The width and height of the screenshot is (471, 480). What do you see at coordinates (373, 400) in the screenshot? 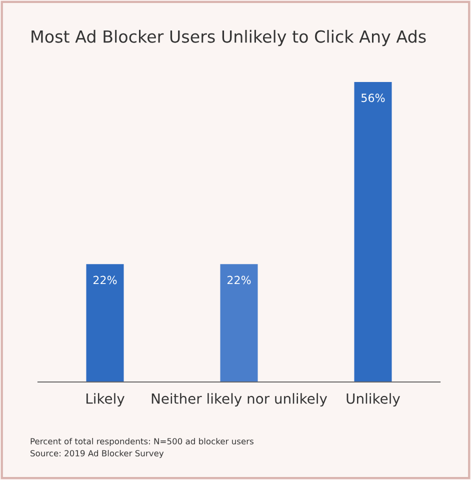
I see `x-tick-label: Unlikely` at bounding box center [373, 400].